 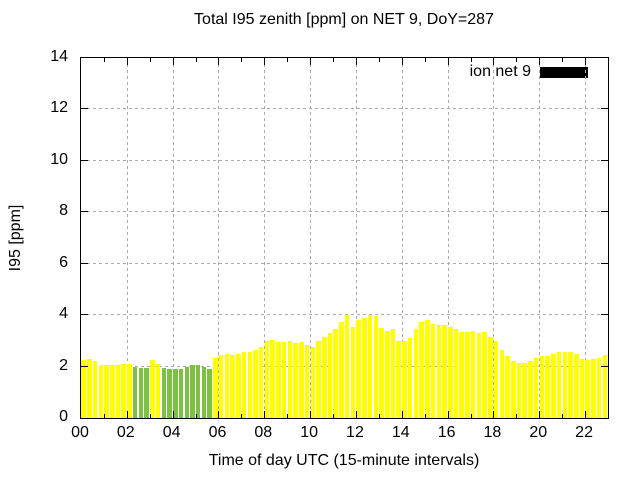 I want to click on x-tick-label: 04, so click(x=171, y=432).